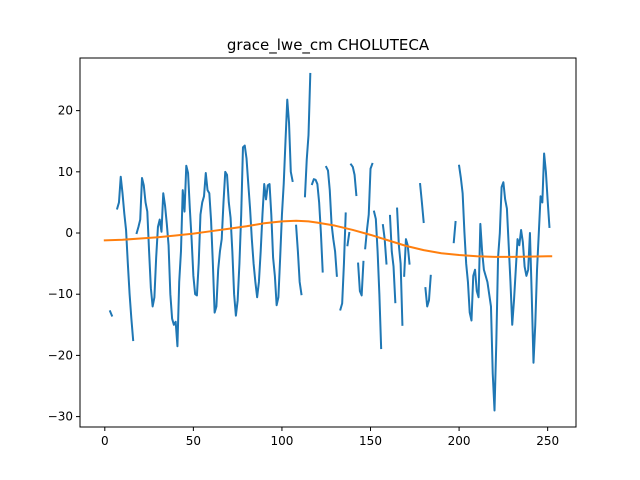 This screenshot has height=480, width=640. I want to click on y-tick-label: −10, so click(60, 294).